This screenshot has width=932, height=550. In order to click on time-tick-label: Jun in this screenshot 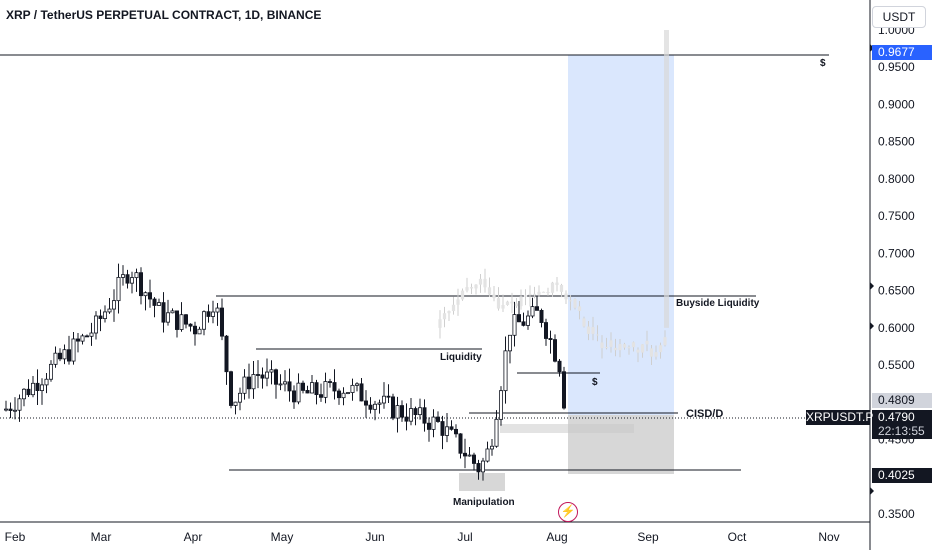, I will do `click(374, 537)`.